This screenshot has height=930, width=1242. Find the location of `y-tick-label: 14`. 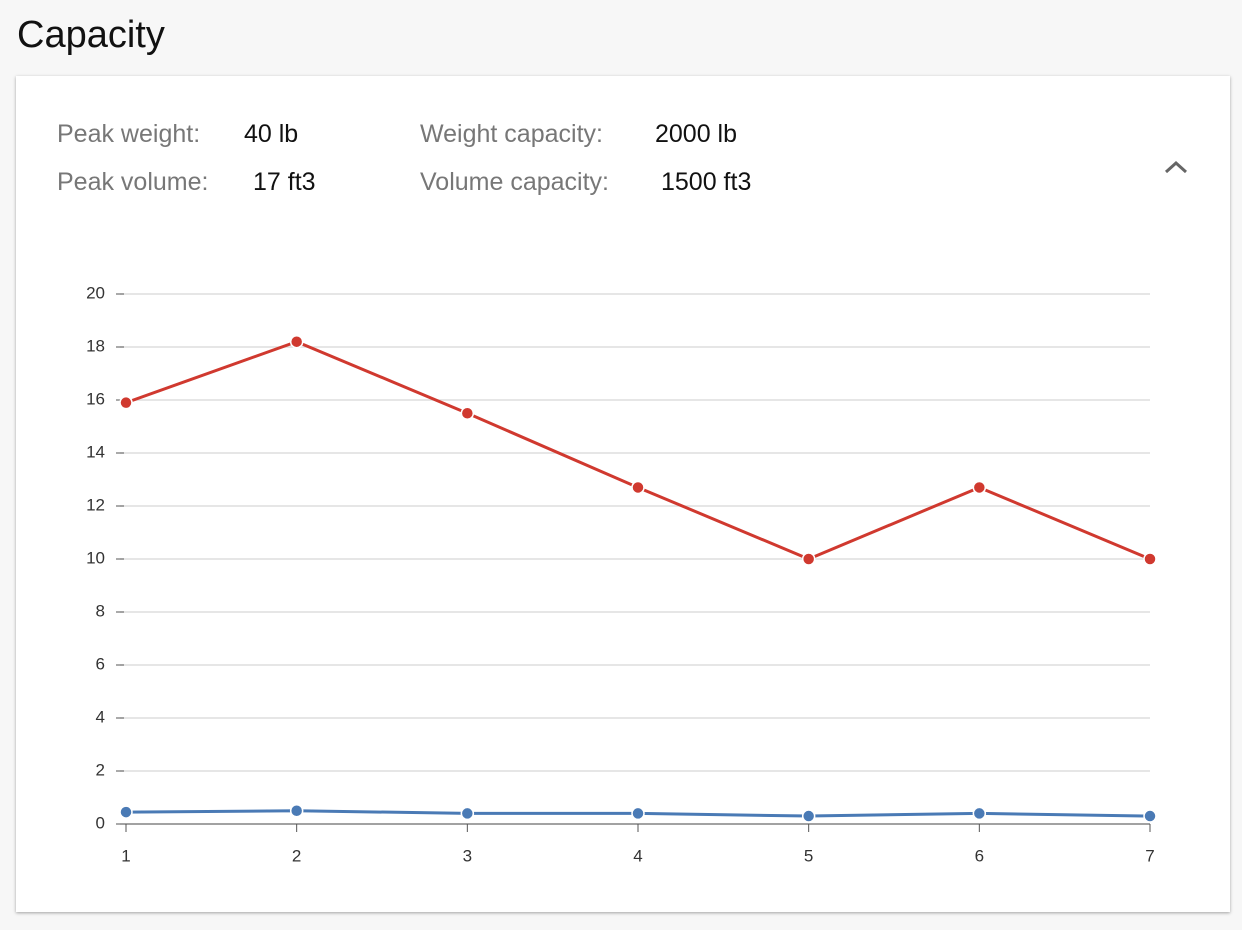

y-tick-label: 14 is located at coordinates (95, 451).